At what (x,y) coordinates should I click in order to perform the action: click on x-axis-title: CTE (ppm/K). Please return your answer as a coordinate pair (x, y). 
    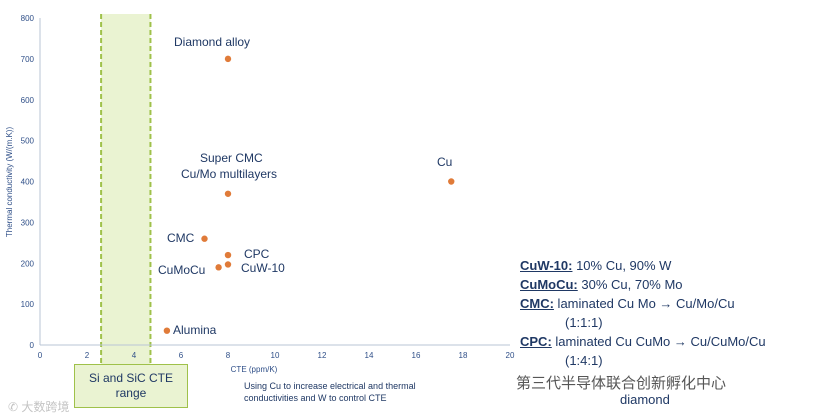
    Looking at the image, I should click on (254, 369).